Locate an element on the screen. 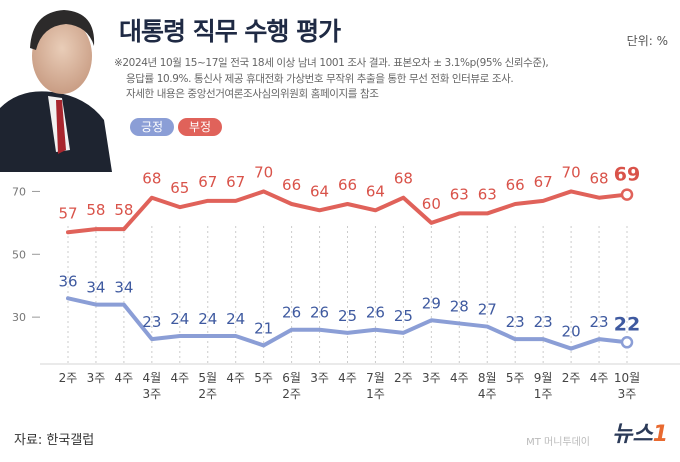 This screenshot has width=680, height=462. legend-negative: 부정 is located at coordinates (200, 127).